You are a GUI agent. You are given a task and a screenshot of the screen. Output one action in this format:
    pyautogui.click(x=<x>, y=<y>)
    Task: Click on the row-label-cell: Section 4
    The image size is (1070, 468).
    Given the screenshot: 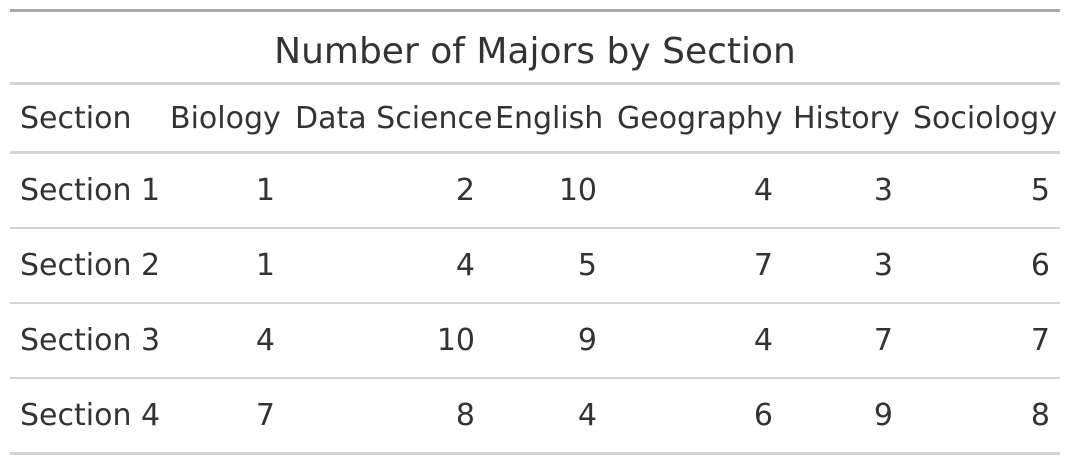 What is the action you would take?
    pyautogui.click(x=85, y=416)
    